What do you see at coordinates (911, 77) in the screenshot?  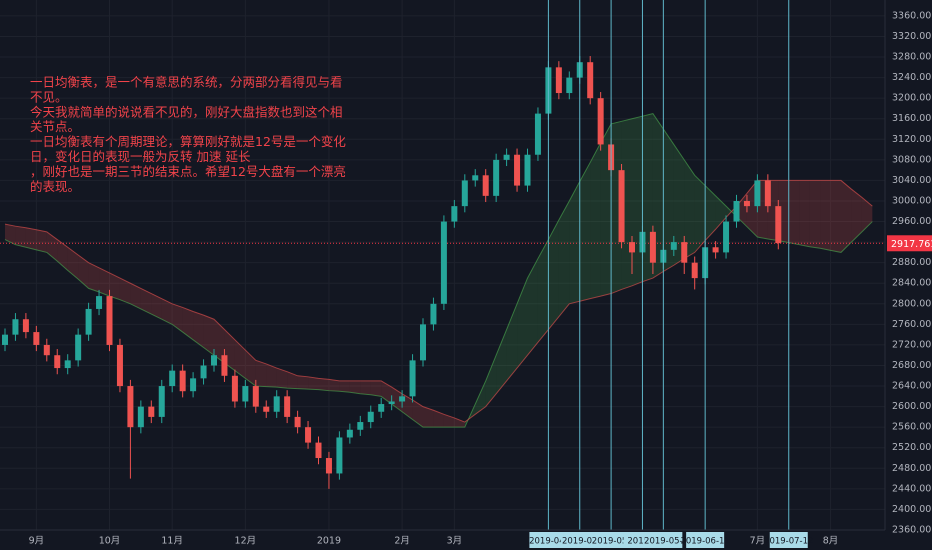 I see `y-tick-label: 3240.00` at bounding box center [911, 77].